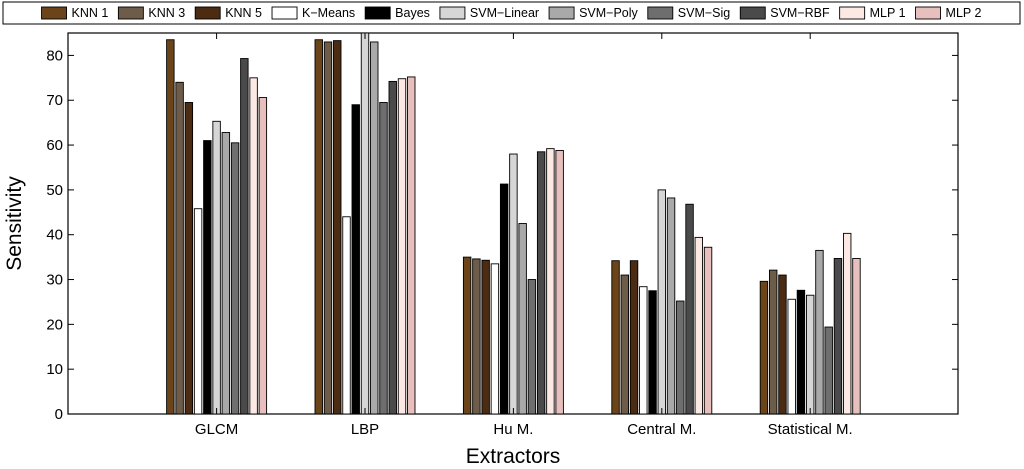  Describe the element at coordinates (54, 324) in the screenshot. I see `y-tick-label: 20` at that location.